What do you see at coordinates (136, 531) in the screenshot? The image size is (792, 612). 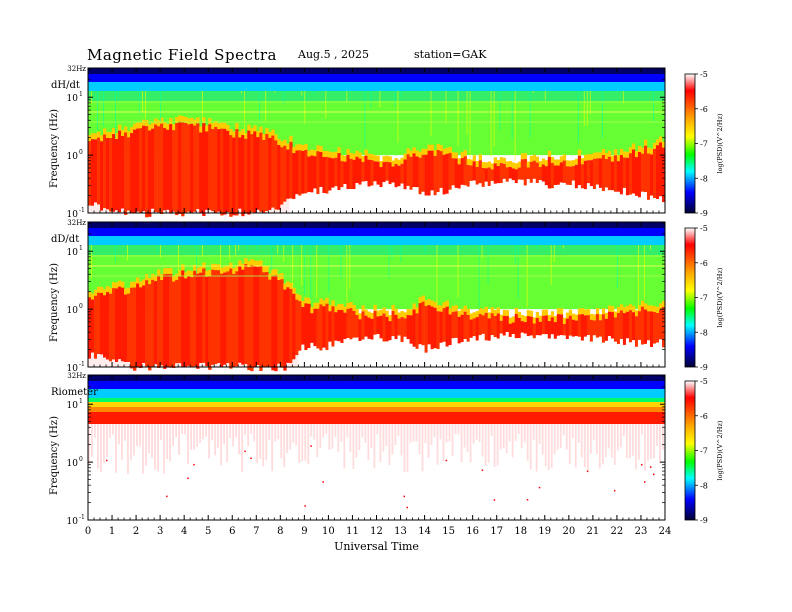 I see `x-tick-label: 2` at bounding box center [136, 531].